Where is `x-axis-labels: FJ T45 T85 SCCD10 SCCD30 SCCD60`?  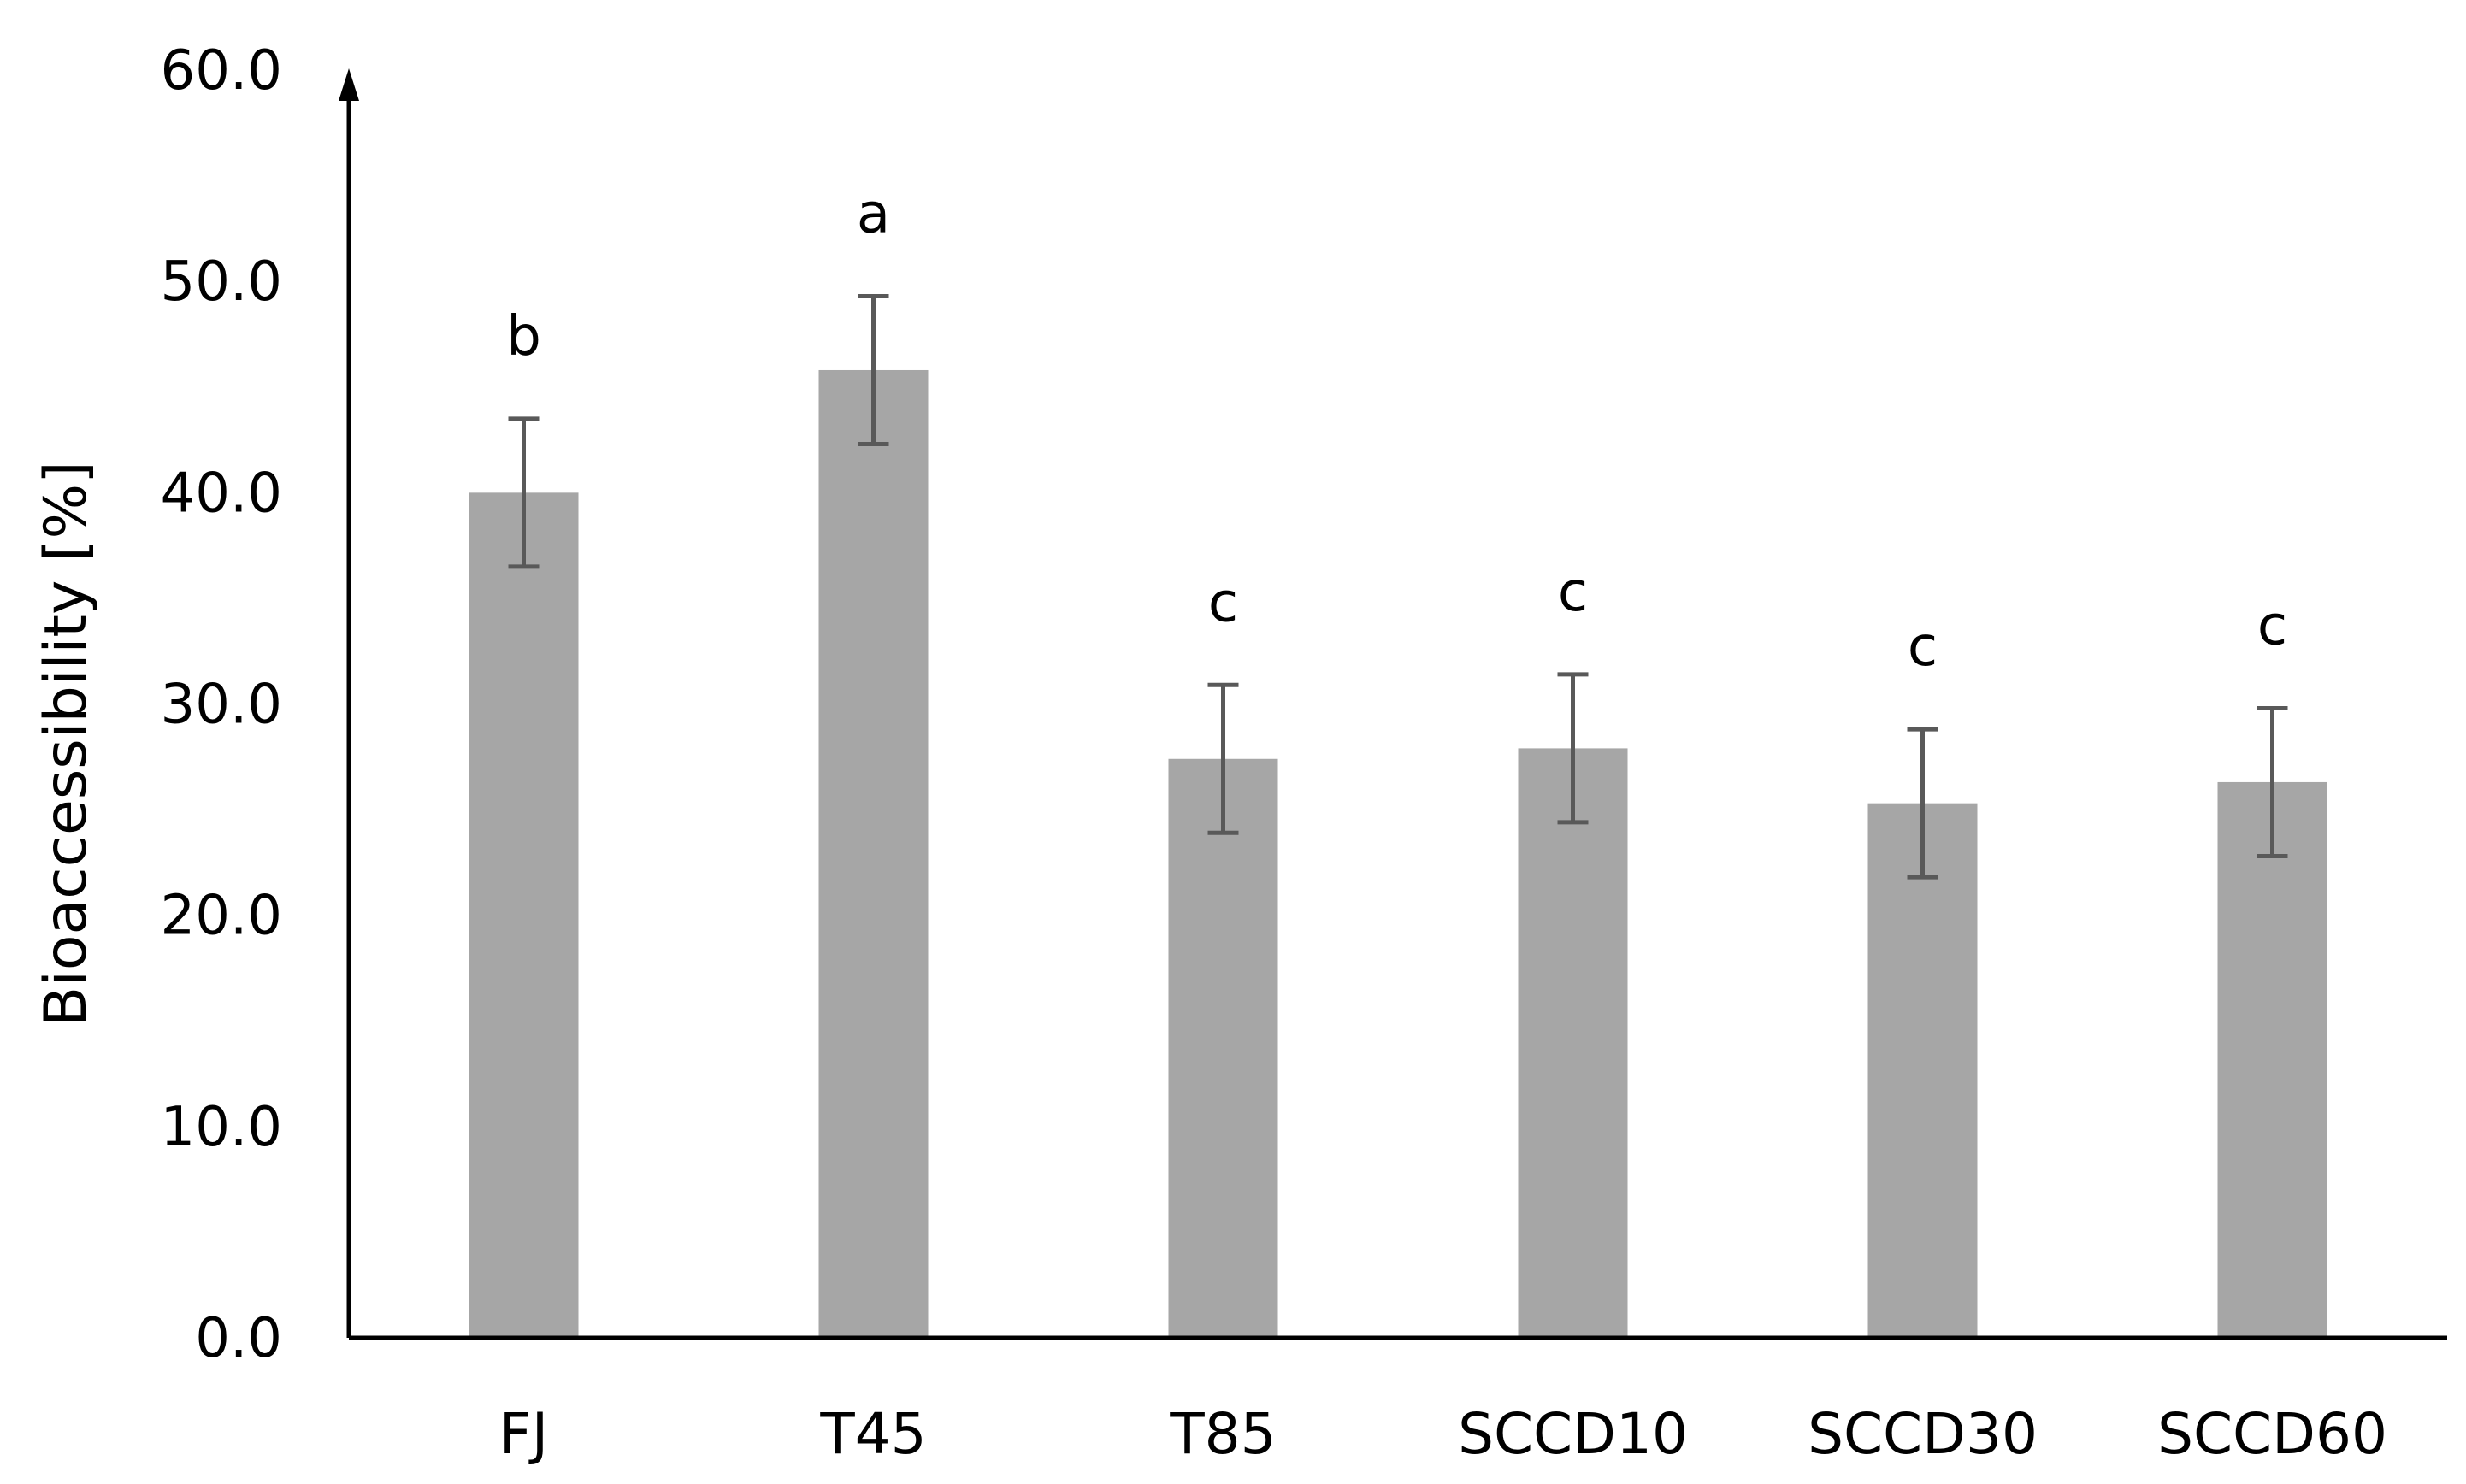 x-axis-labels: FJ T45 T85 SCCD10 SCCD30 SCCD60 is located at coordinates (1443, 1434).